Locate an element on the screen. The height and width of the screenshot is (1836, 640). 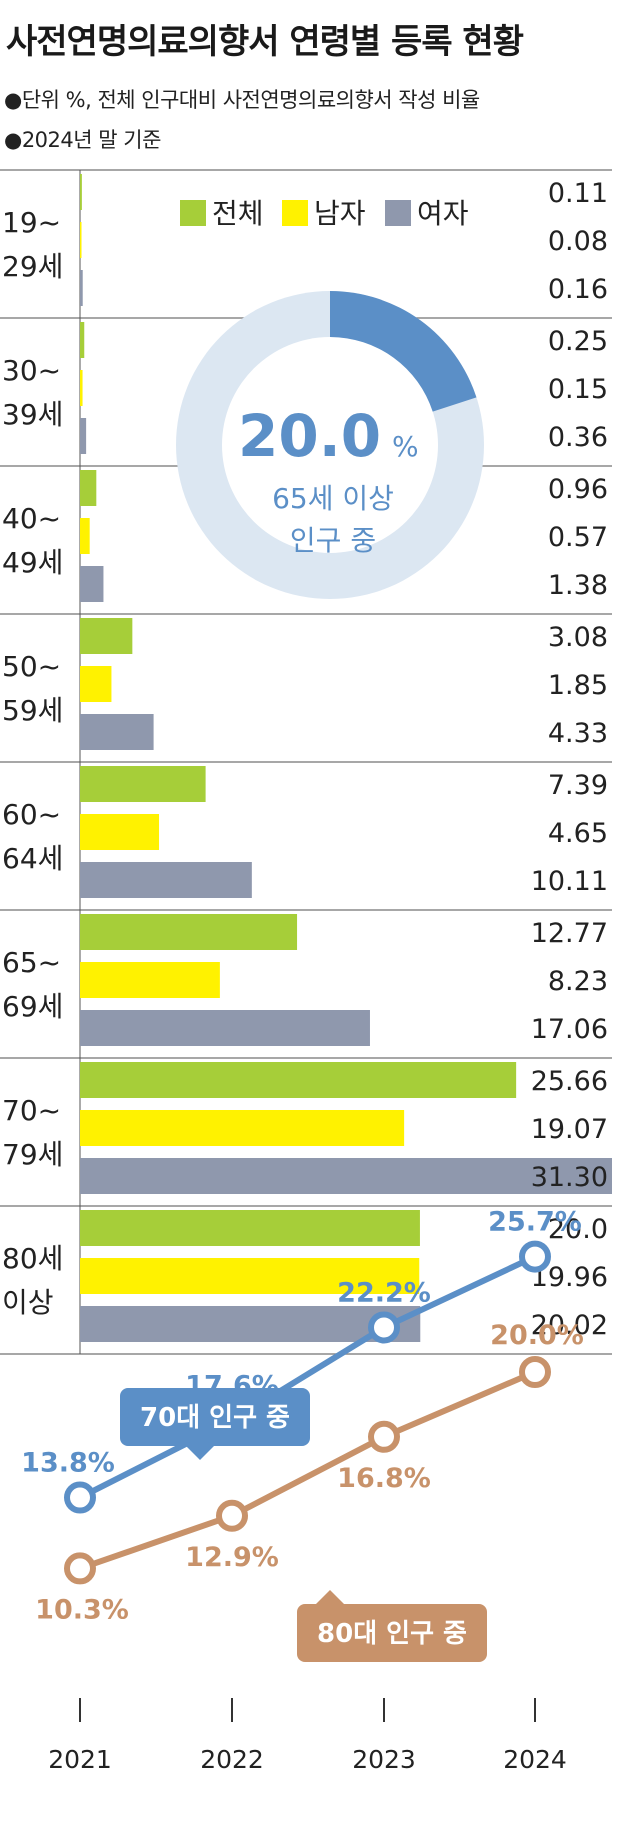
point-label-70s: 25.7% is located at coordinates (535, 1222).